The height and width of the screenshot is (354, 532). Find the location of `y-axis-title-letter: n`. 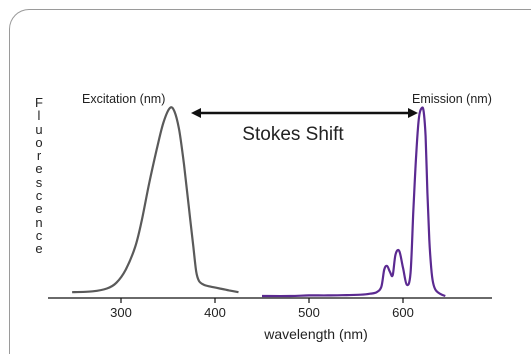

y-axis-title-letter: n is located at coordinates (39, 222).